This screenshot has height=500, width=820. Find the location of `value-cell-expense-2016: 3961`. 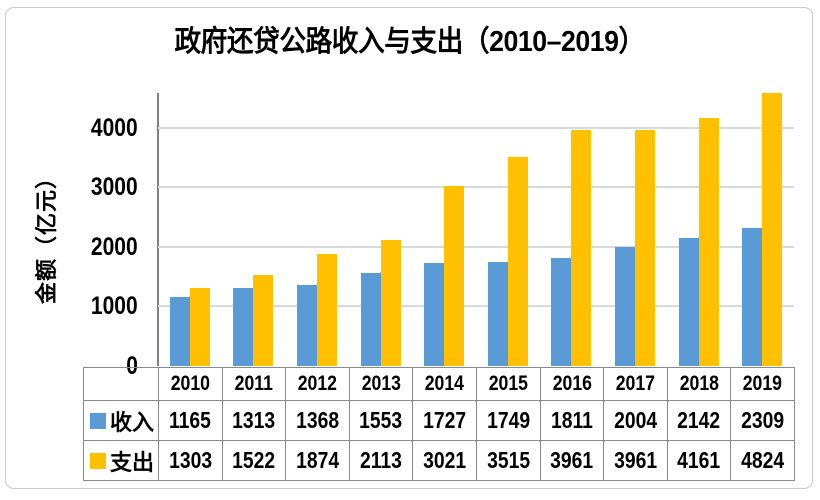

value-cell-expense-2016: 3961 is located at coordinates (572, 460).